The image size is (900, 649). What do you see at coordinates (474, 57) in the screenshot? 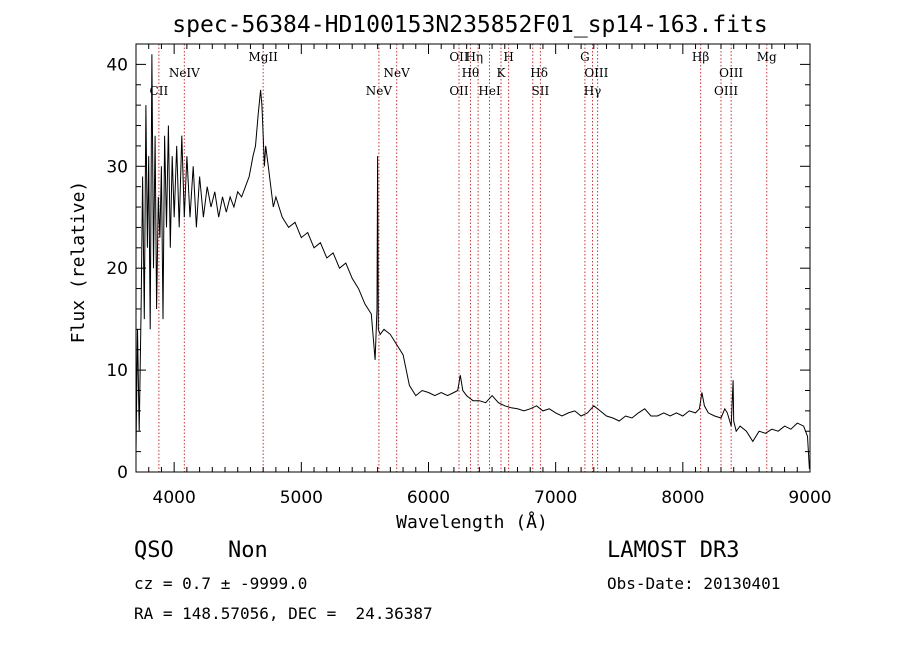
I see `spectral-line-label: Hη` at bounding box center [474, 57].